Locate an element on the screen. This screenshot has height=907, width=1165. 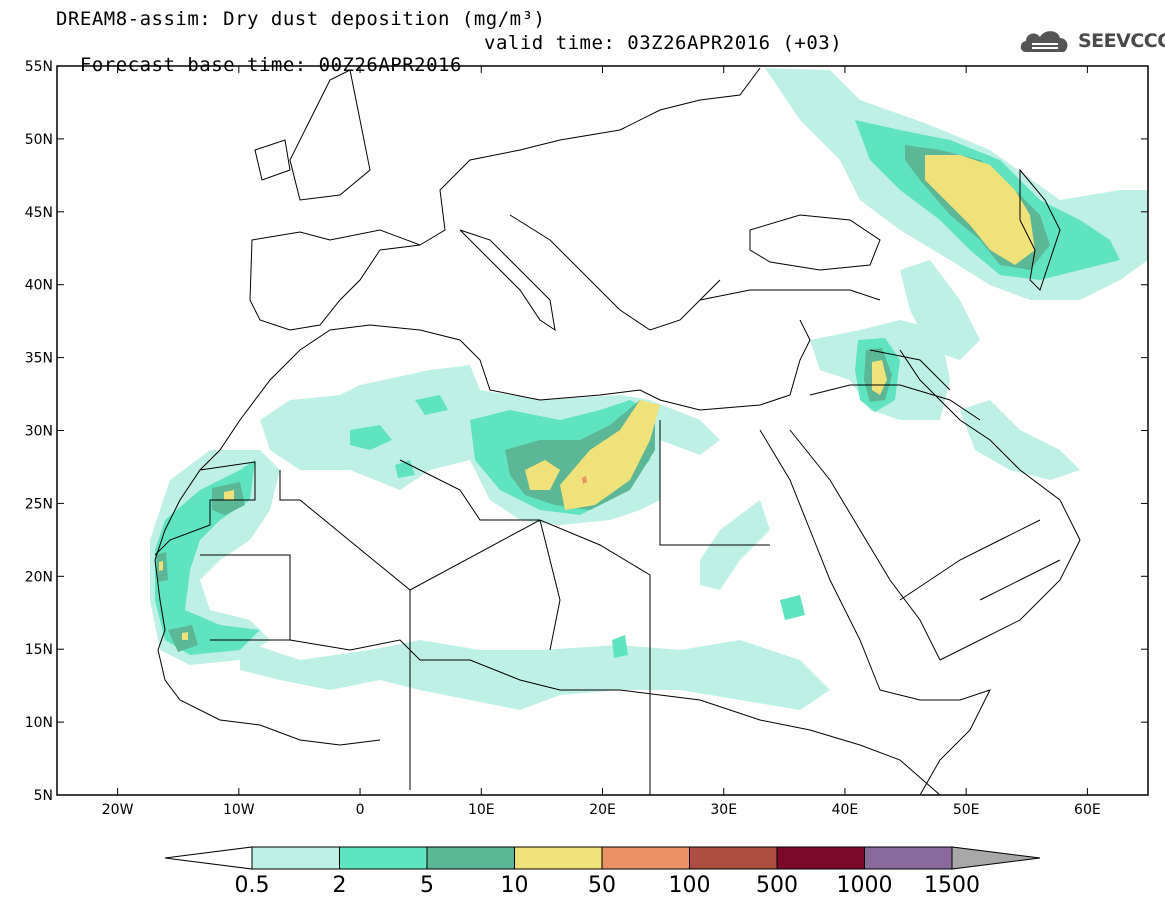
coast-turkey is located at coordinates (790, 295).